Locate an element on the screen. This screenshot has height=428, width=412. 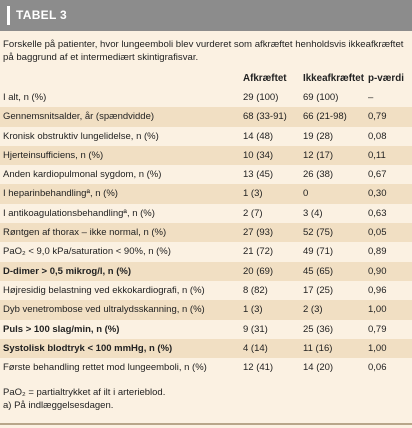
cell-ikkeafkraeftet: 0 is located at coordinates (306, 194).